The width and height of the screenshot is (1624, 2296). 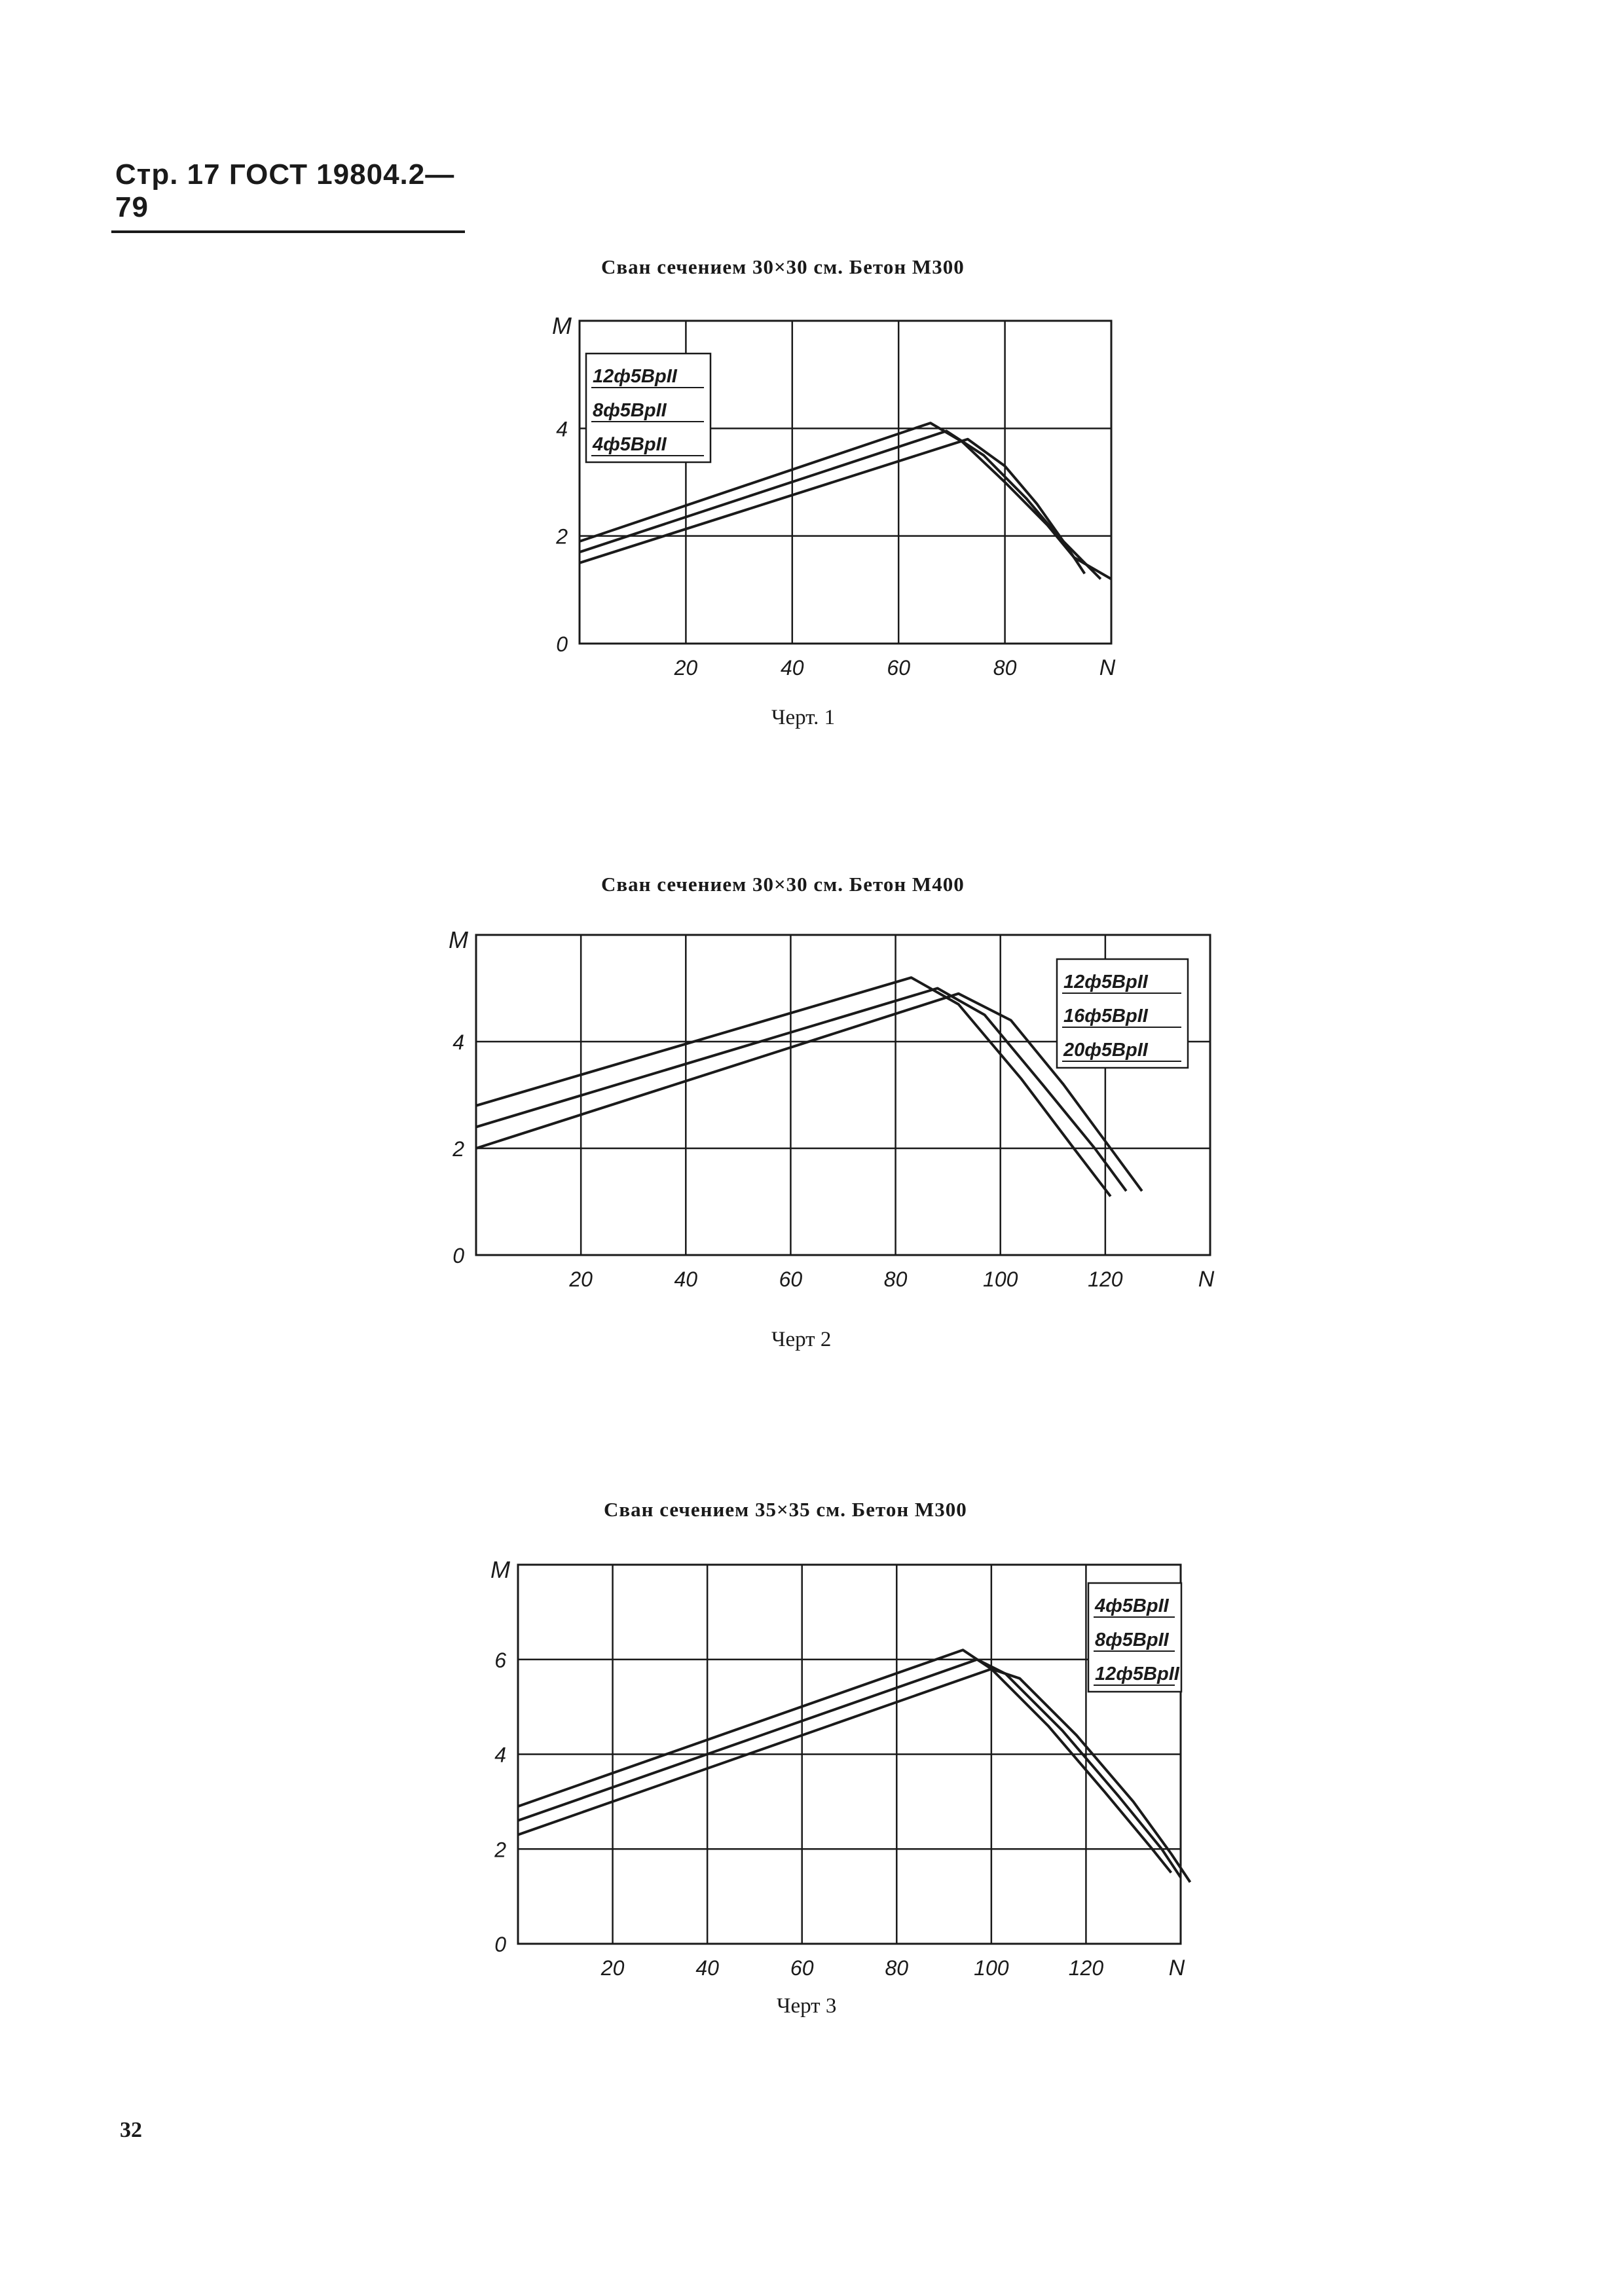 I want to click on chart-1-caption: Черт. 1, so click(x=803, y=717).